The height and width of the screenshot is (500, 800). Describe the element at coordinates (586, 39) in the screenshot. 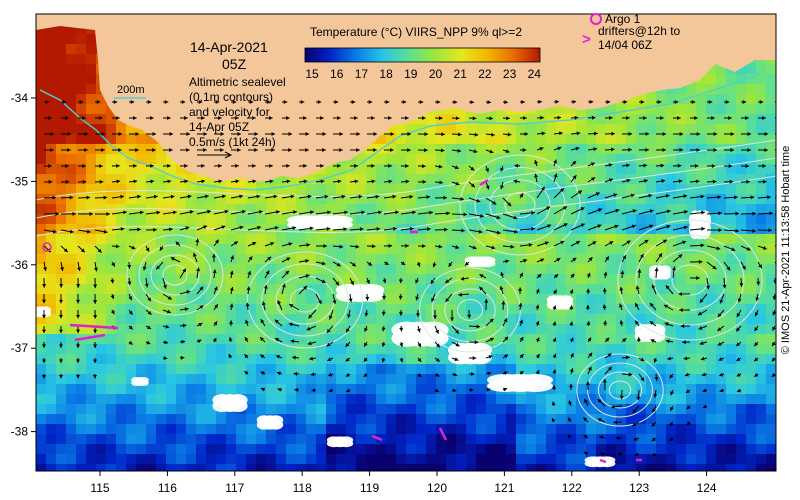

I see `drifter-marker-icon: >` at that location.